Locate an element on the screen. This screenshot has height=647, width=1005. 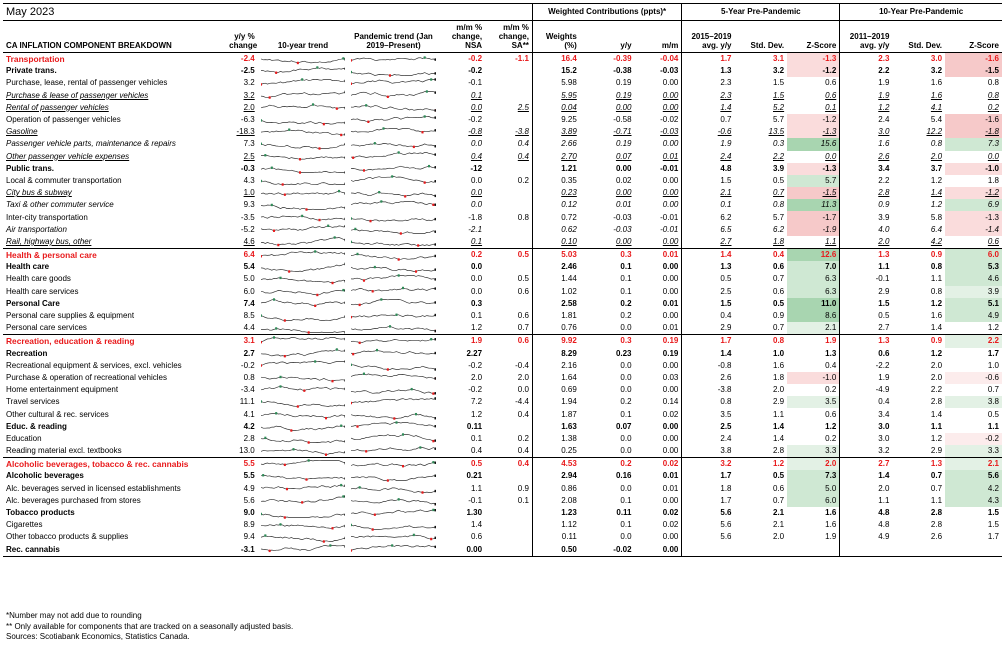
yy-change-cell: 4.3 is located at coordinates (249, 180).